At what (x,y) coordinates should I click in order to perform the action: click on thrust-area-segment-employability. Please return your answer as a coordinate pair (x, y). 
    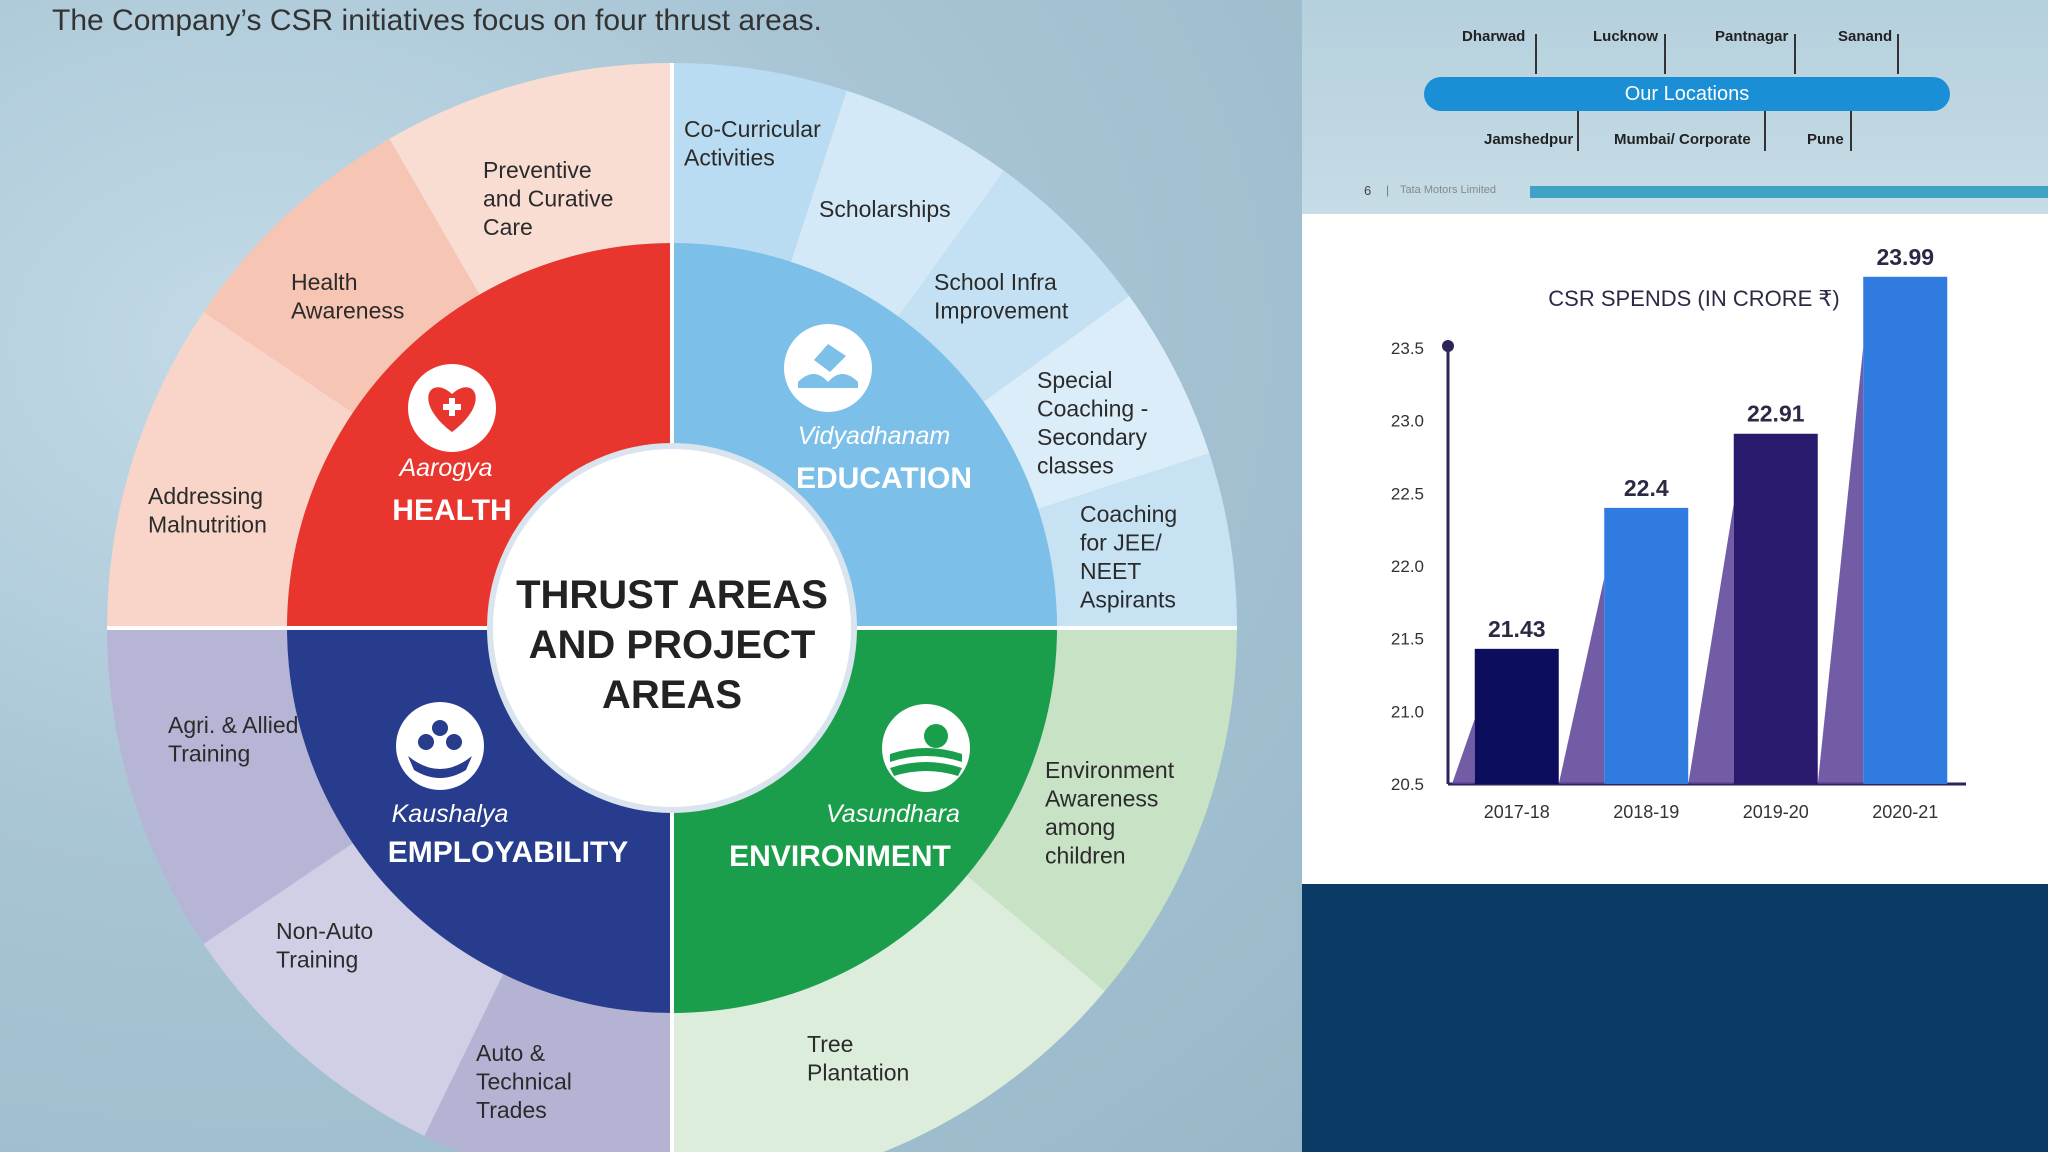
    Looking at the image, I should click on (479, 820).